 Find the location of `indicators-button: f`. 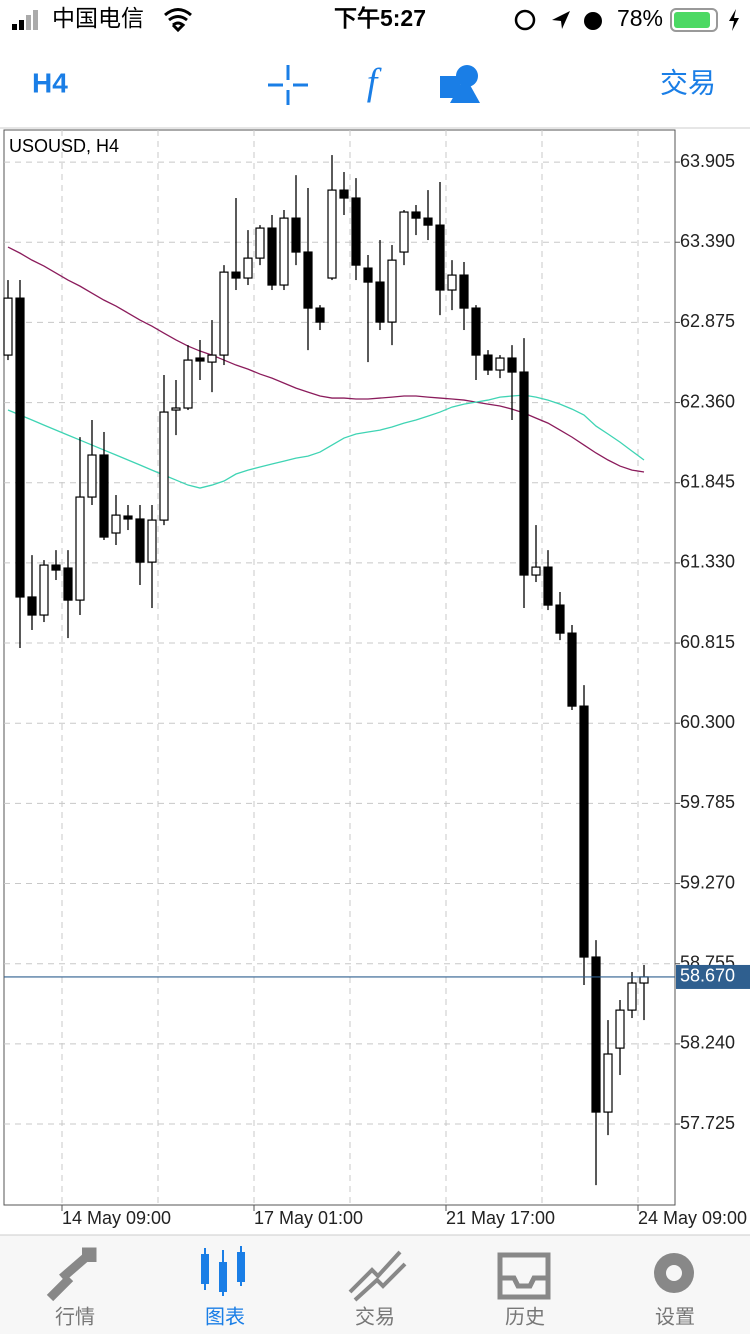

indicators-button: f is located at coordinates (374, 83).